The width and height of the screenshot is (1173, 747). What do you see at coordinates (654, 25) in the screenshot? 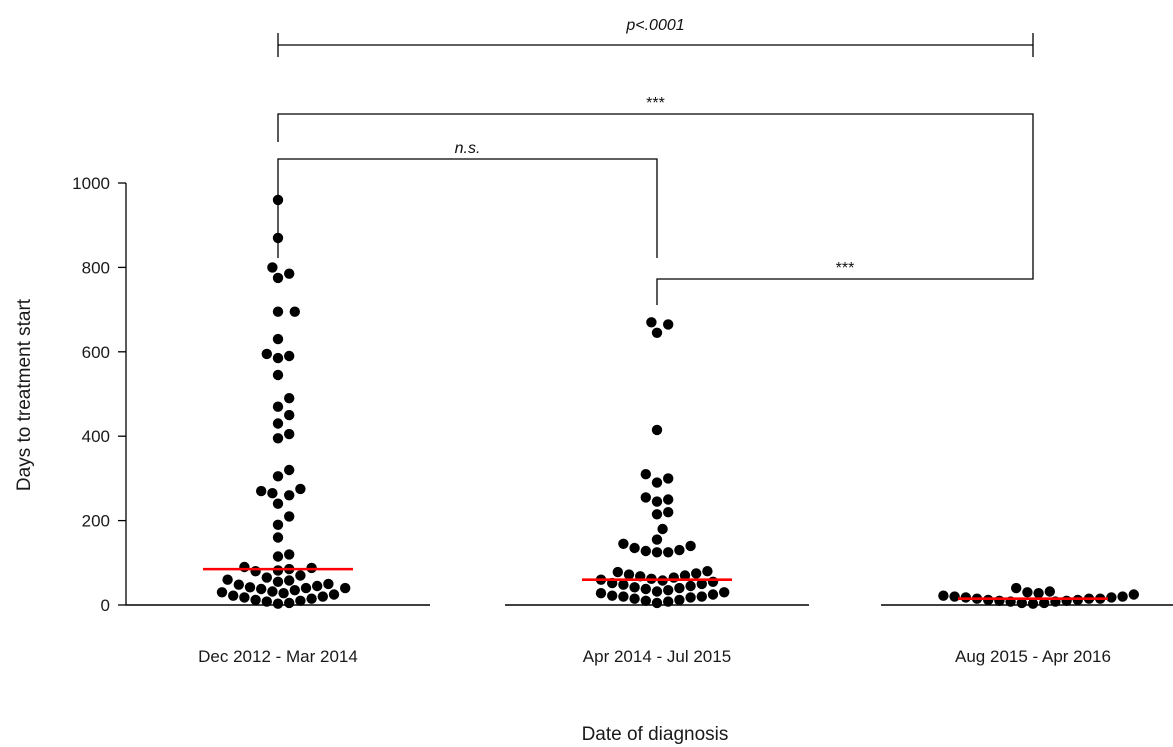
I see `comparison-label-4: p<.0001` at bounding box center [654, 25].